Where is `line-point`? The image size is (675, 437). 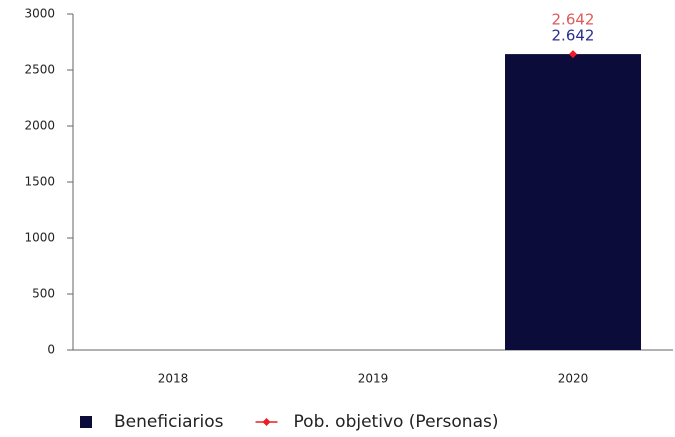 line-point is located at coordinates (573, 54).